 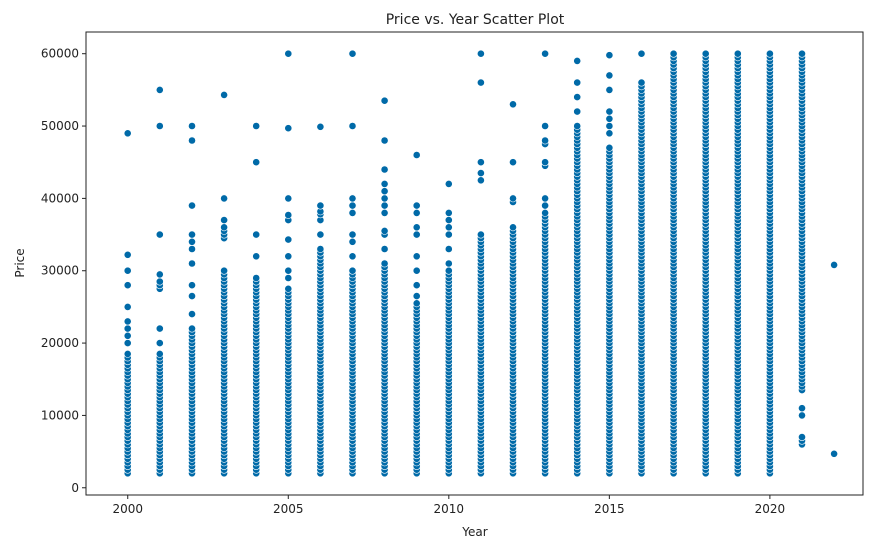 What do you see at coordinates (474, 532) in the screenshot?
I see `x-axis-label: Year` at bounding box center [474, 532].